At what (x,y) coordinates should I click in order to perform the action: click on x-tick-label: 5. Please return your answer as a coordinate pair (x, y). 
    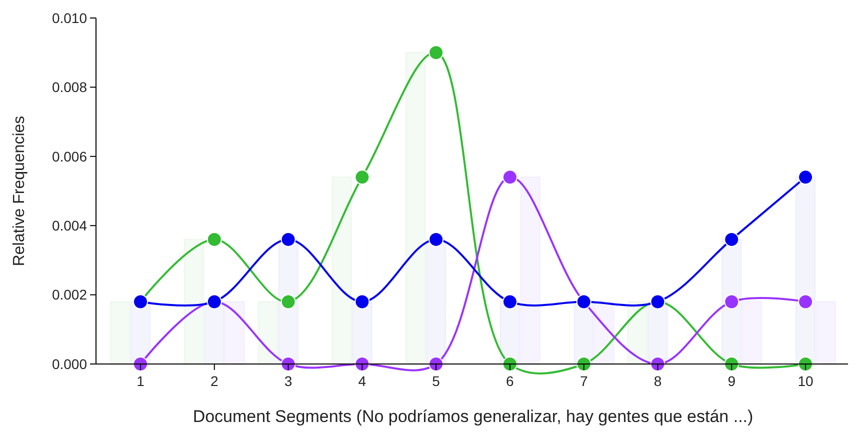
    Looking at the image, I should click on (436, 381).